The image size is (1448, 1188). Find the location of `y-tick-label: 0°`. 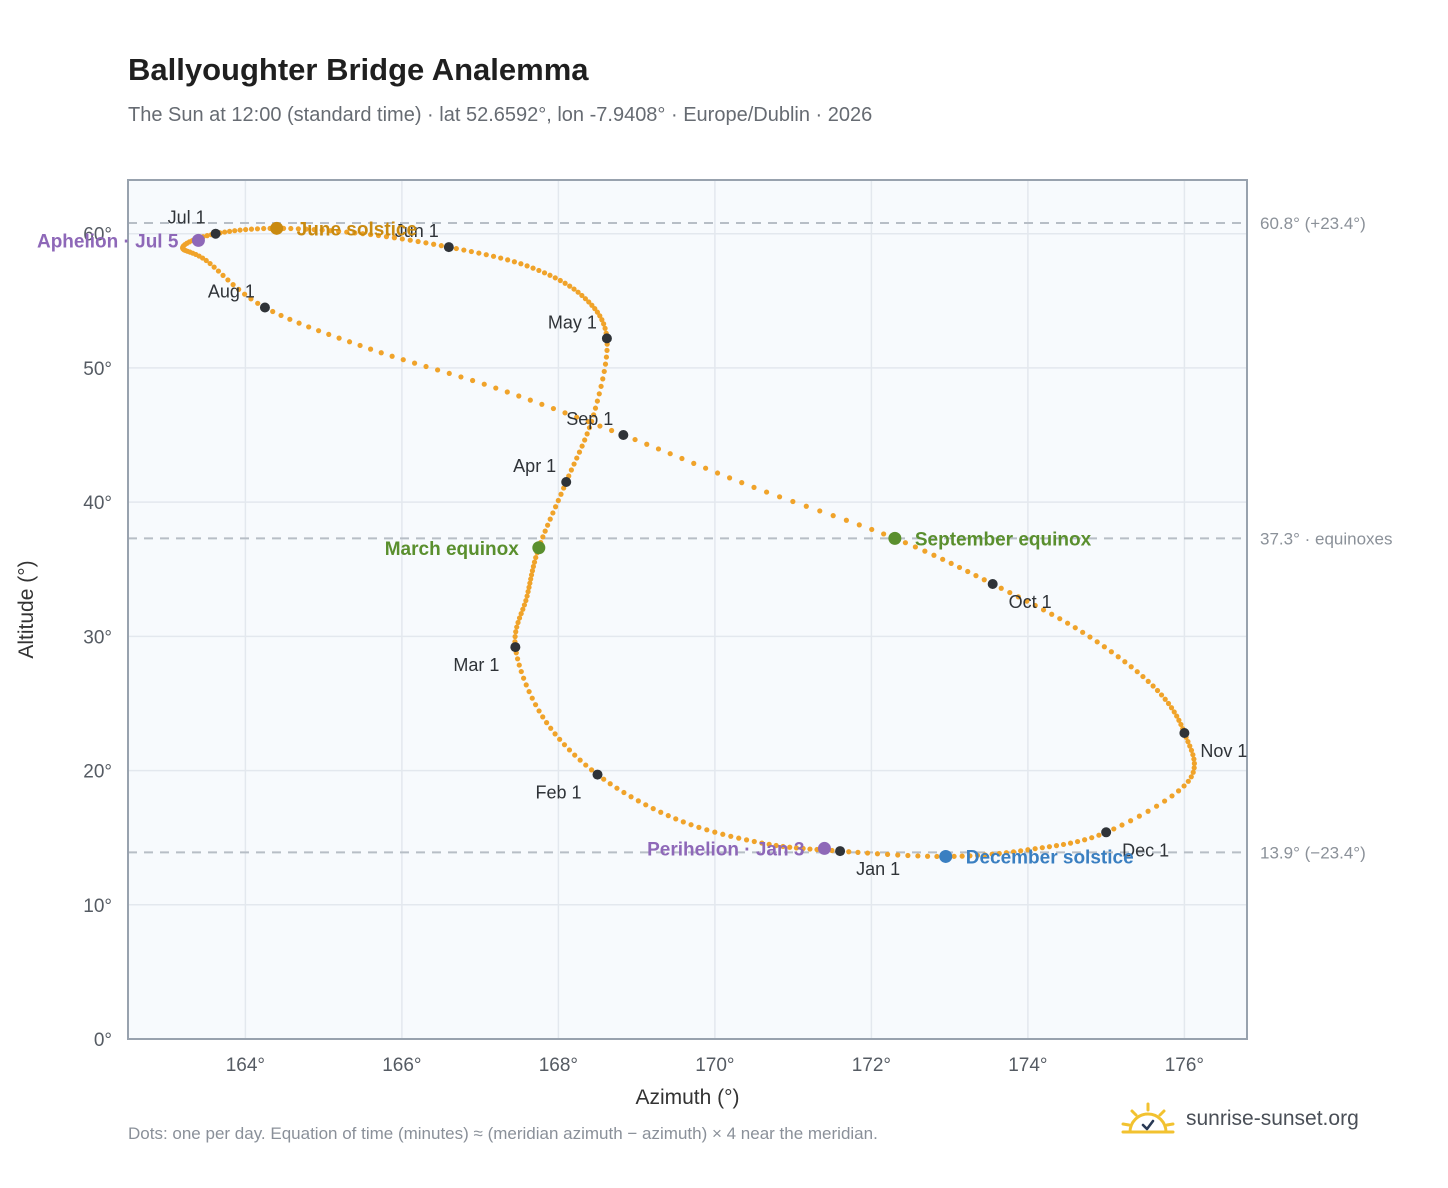

y-tick-label: 0° is located at coordinates (103, 1040).